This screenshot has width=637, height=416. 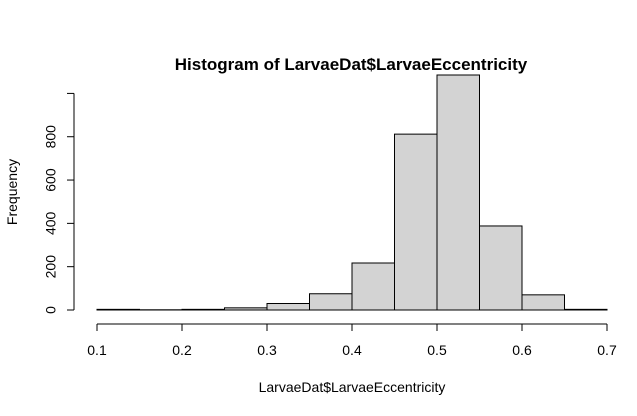 I want to click on x-tick-label: 0.2, so click(x=182, y=350).